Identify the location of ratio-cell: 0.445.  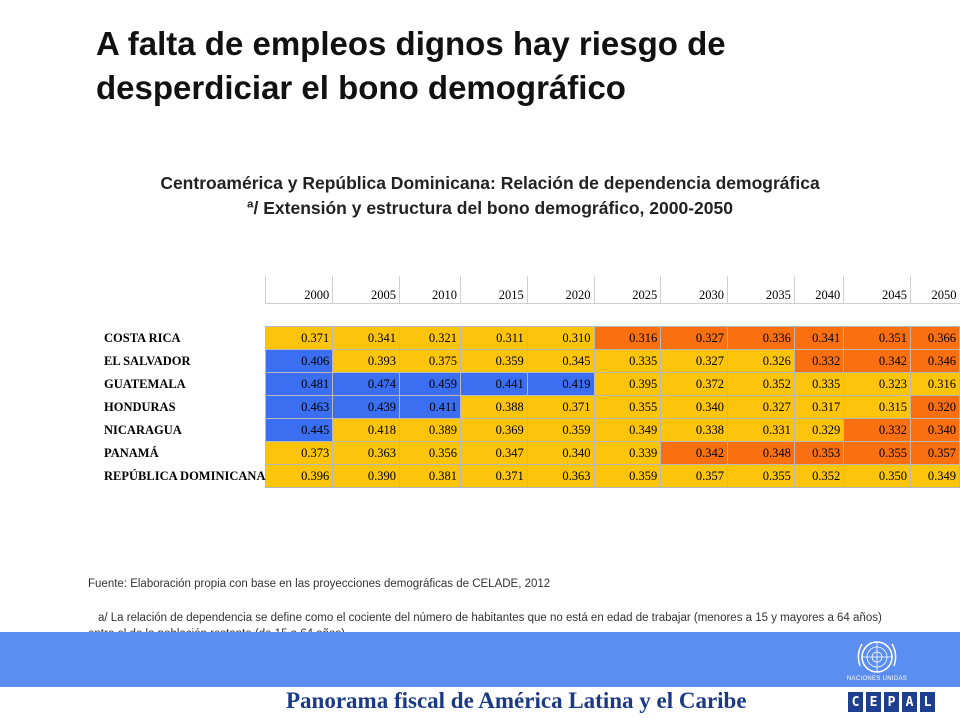
(299, 430).